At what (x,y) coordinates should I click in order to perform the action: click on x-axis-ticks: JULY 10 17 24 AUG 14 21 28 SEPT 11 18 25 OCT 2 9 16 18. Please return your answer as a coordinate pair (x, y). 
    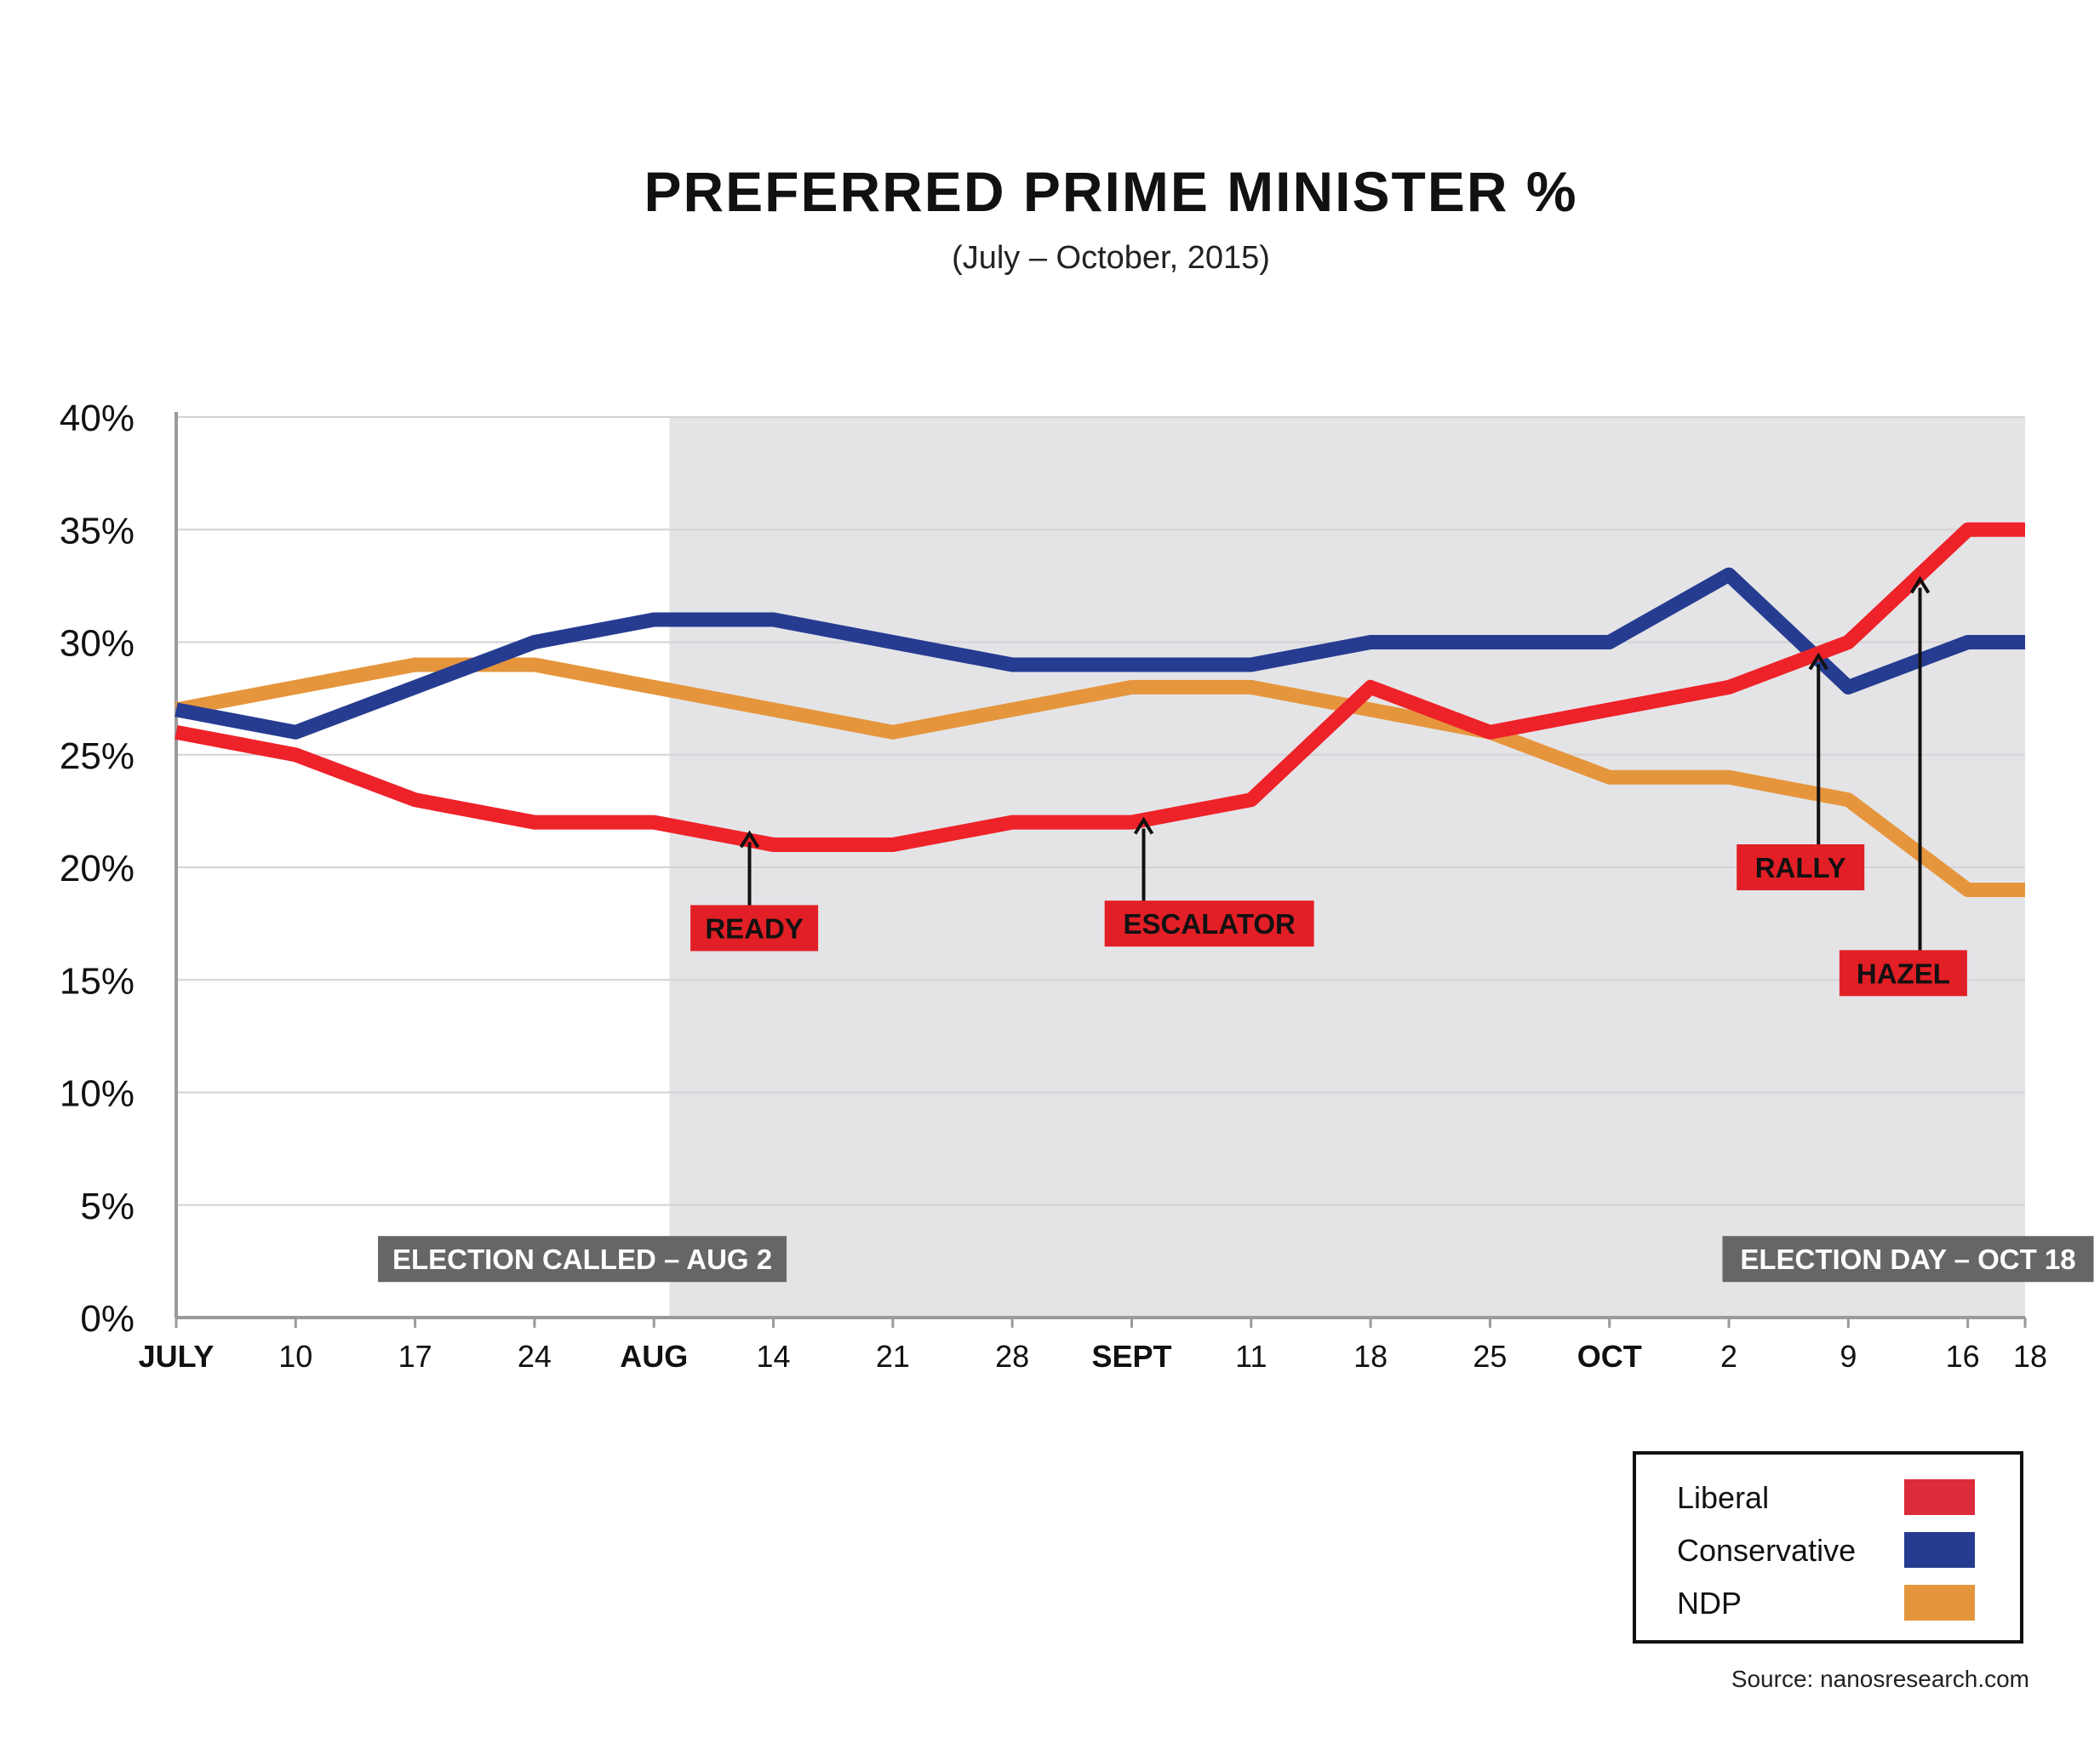
    Looking at the image, I should click on (1093, 1346).